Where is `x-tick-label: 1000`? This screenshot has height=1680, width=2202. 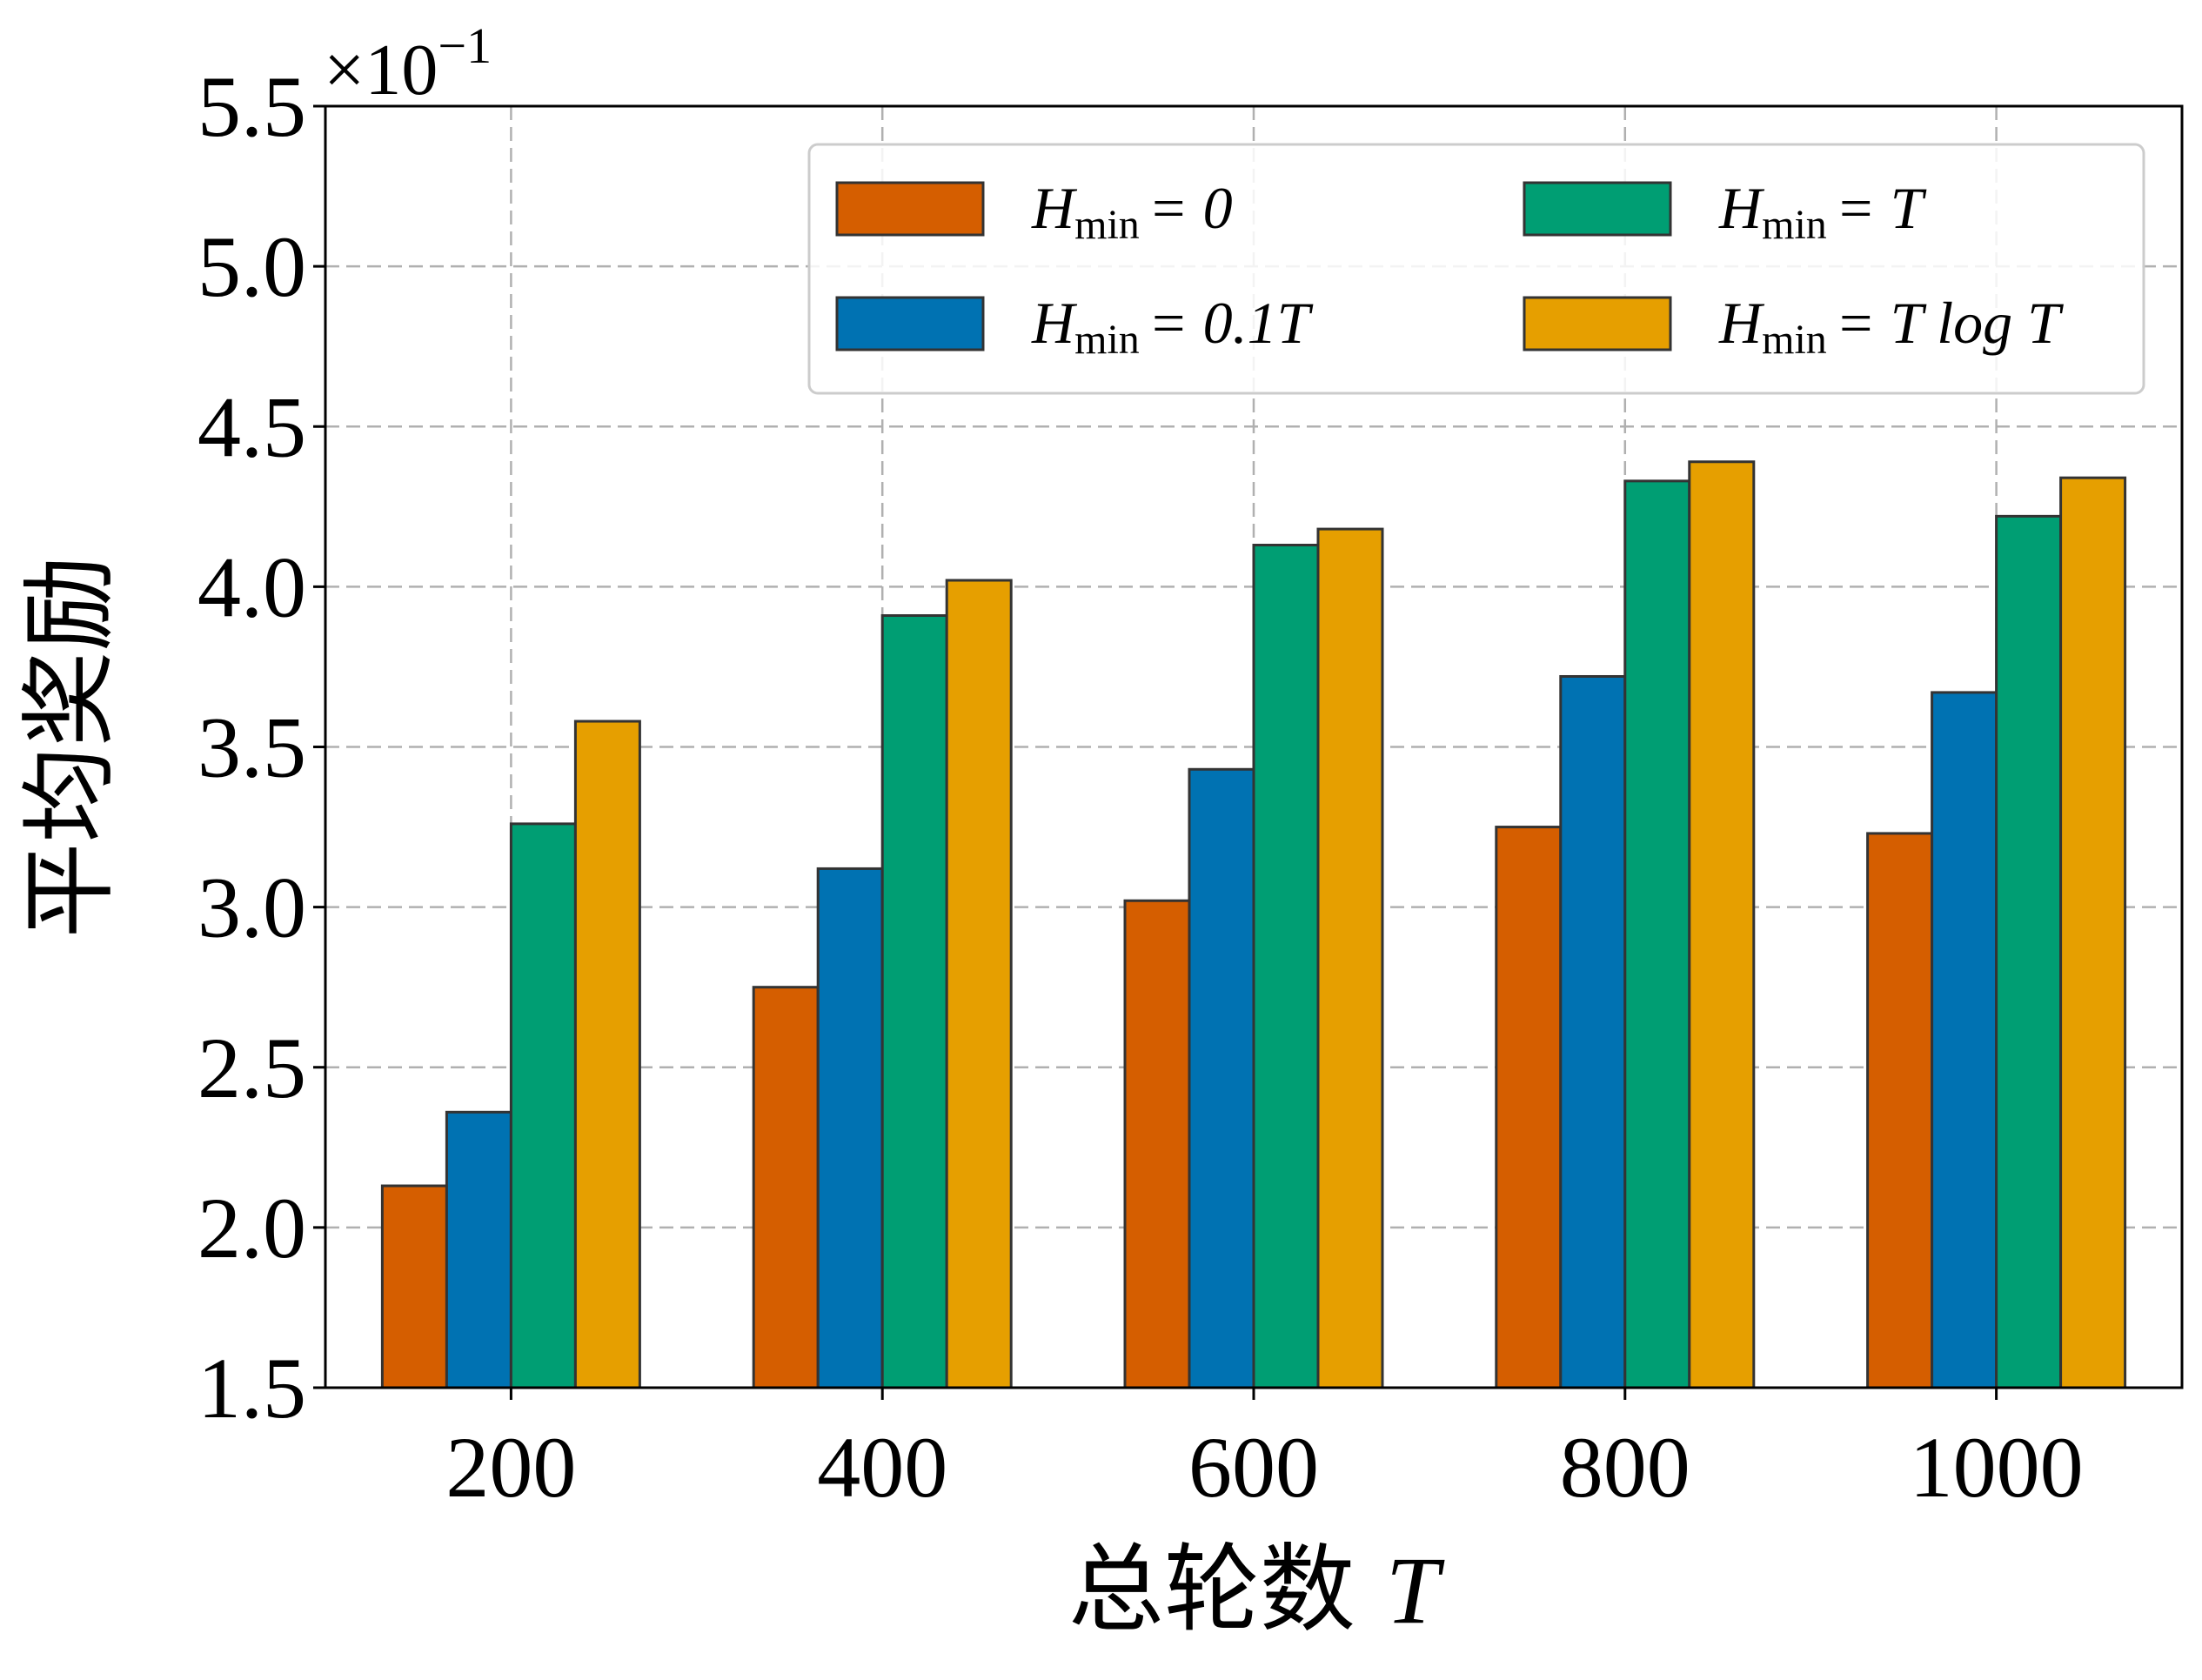 x-tick-label: 1000 is located at coordinates (1997, 1467).